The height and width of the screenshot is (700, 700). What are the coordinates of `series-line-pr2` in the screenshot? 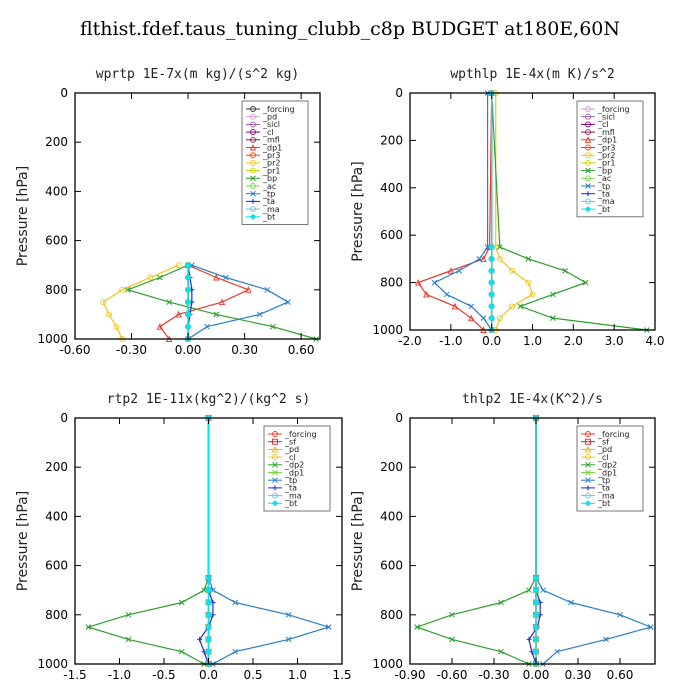 It's located at (140, 302).